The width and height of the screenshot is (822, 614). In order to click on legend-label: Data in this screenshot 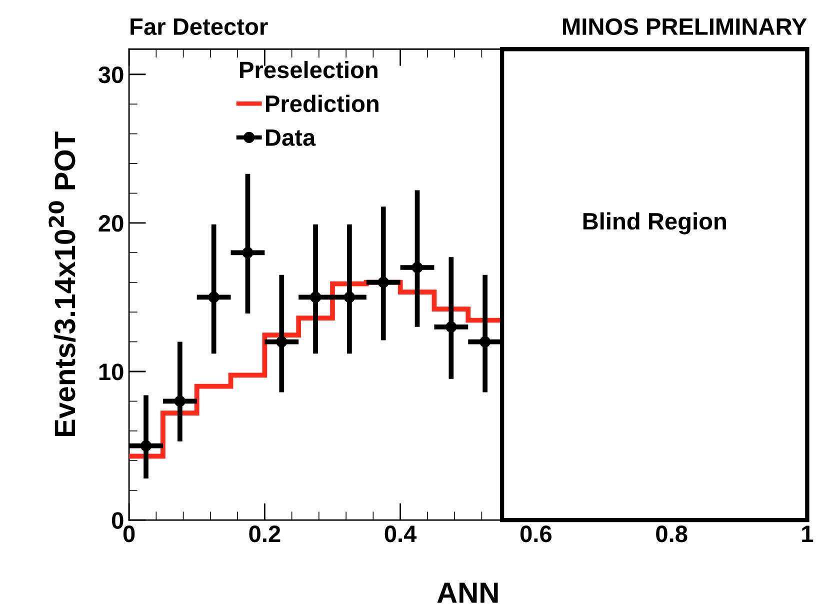, I will do `click(291, 137)`.